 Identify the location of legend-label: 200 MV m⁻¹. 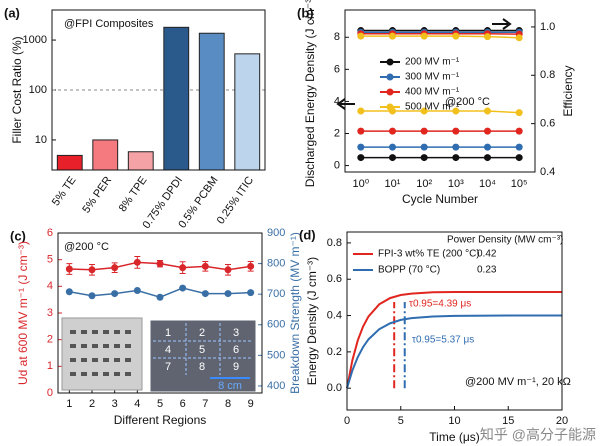
(432, 62).